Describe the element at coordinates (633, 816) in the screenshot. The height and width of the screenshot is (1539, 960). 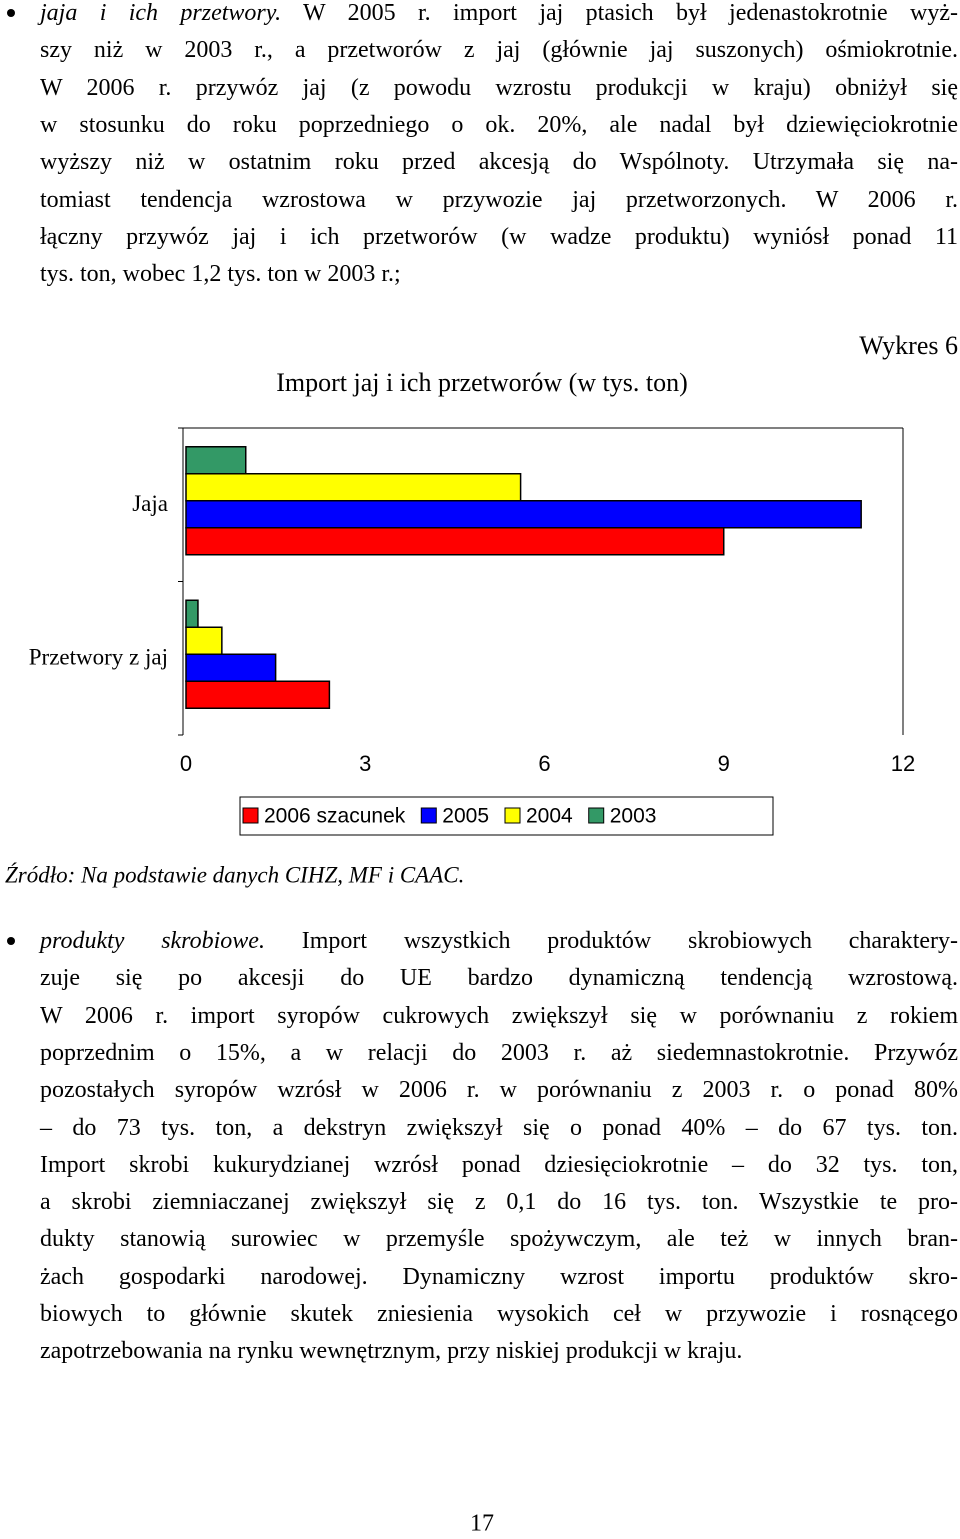
I see `legend-label: 2003` at that location.